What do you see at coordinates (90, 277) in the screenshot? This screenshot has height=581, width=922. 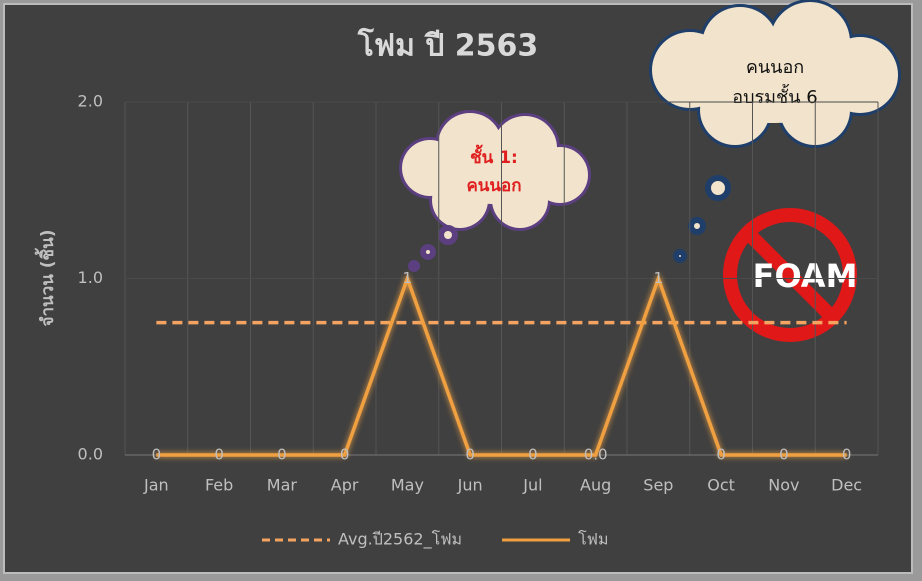 I see `y-tick-label: 1.0` at bounding box center [90, 277].